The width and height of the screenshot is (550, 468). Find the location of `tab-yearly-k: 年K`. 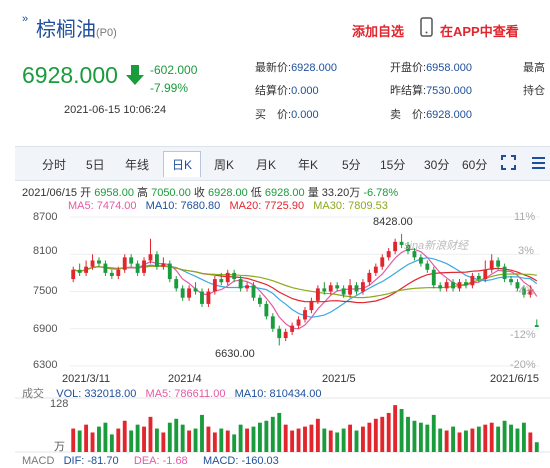

tab-yearly-k: 年K is located at coordinates (308, 165).